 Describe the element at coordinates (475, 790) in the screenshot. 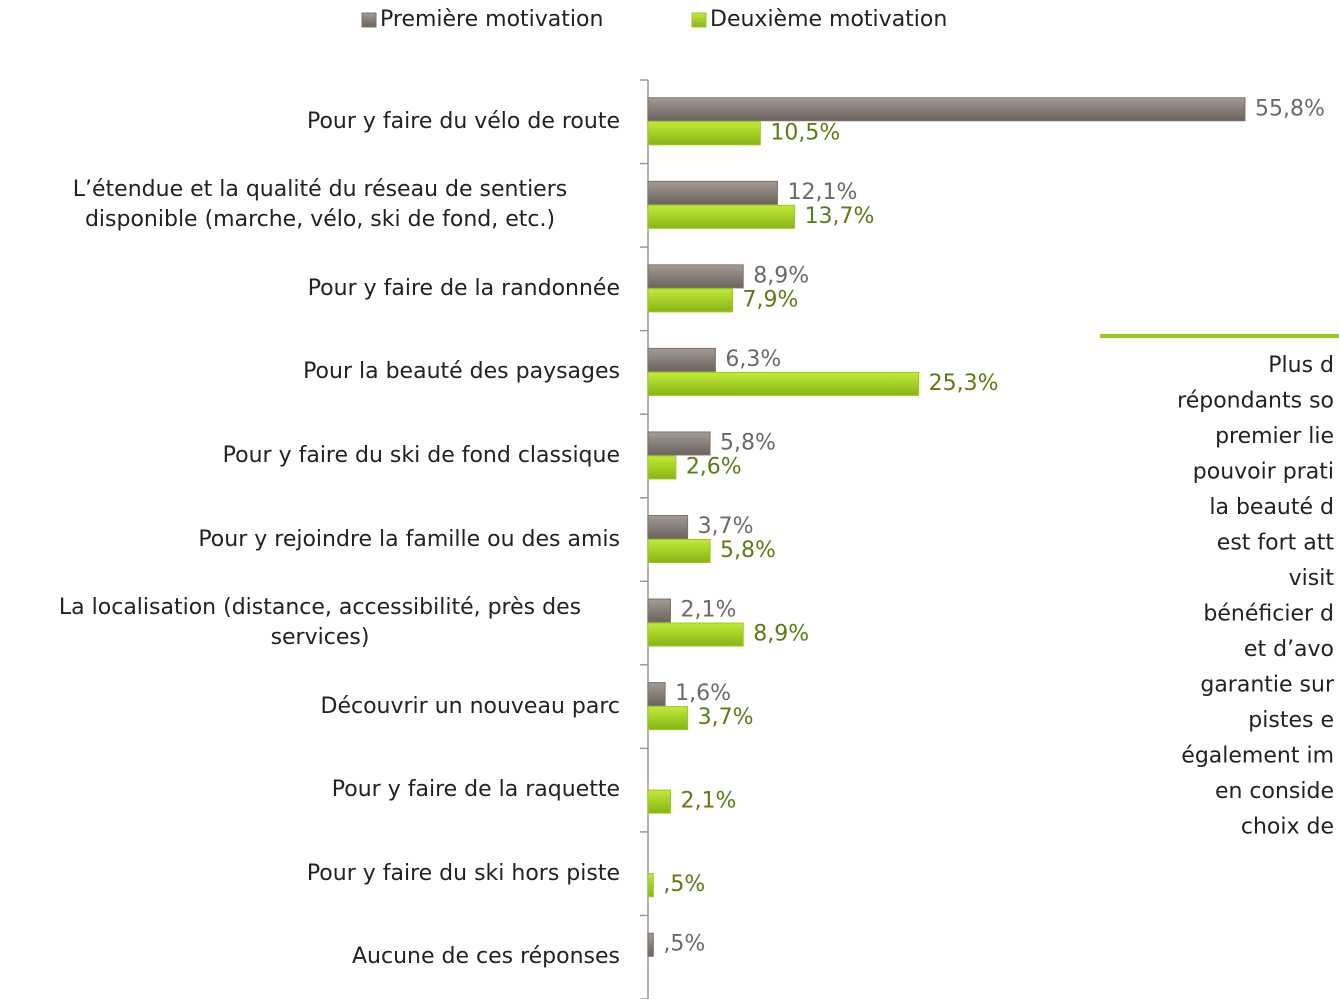

I see `category-label: Pour y faire de la raquette` at that location.